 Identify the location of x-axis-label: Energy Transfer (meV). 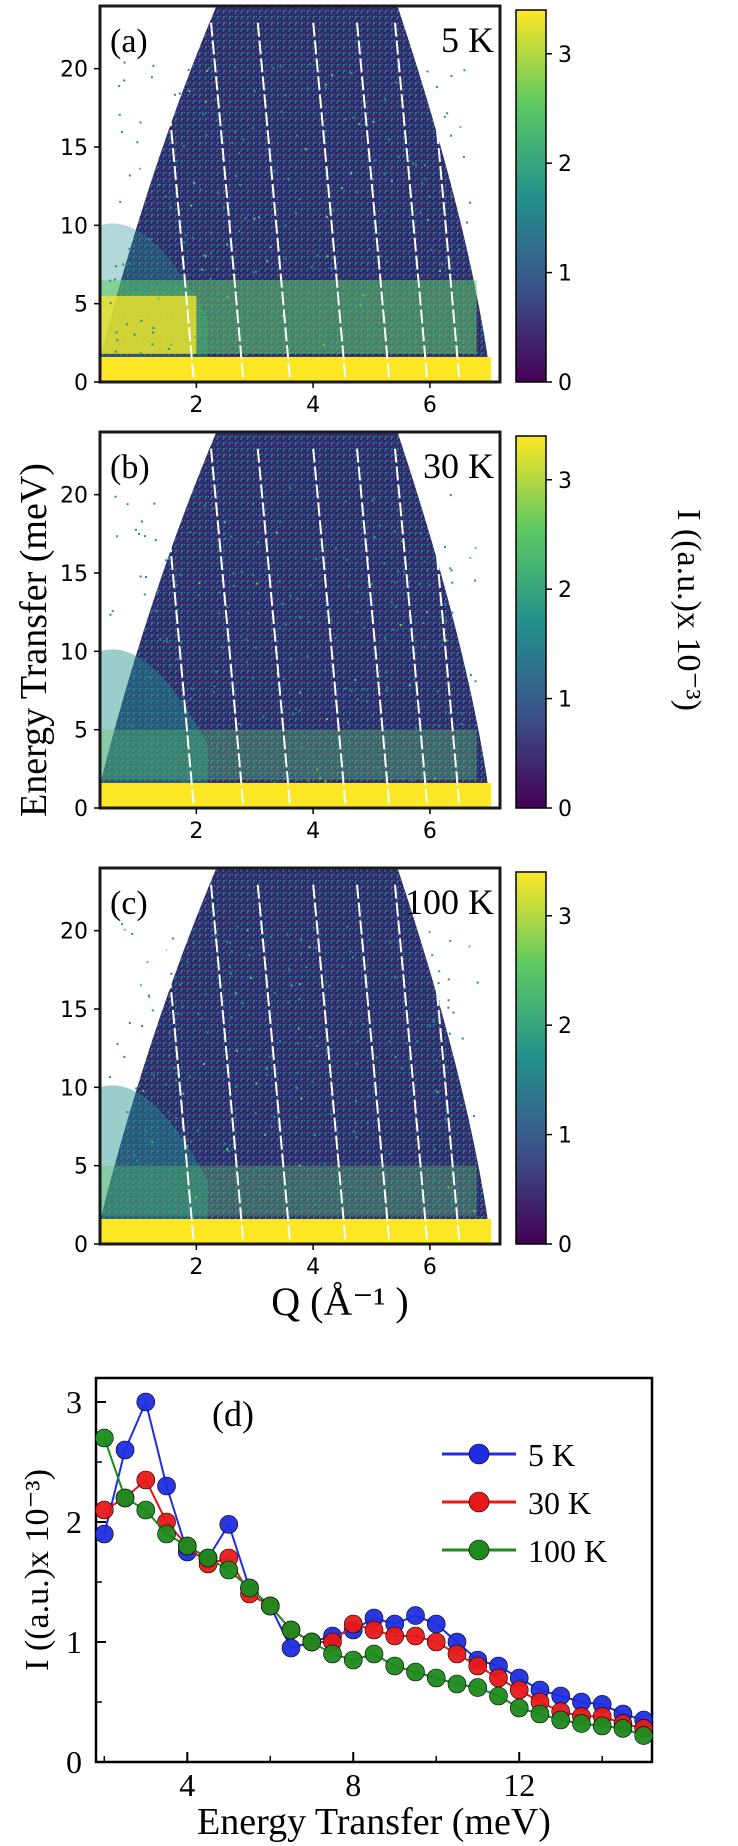
(374, 1822).